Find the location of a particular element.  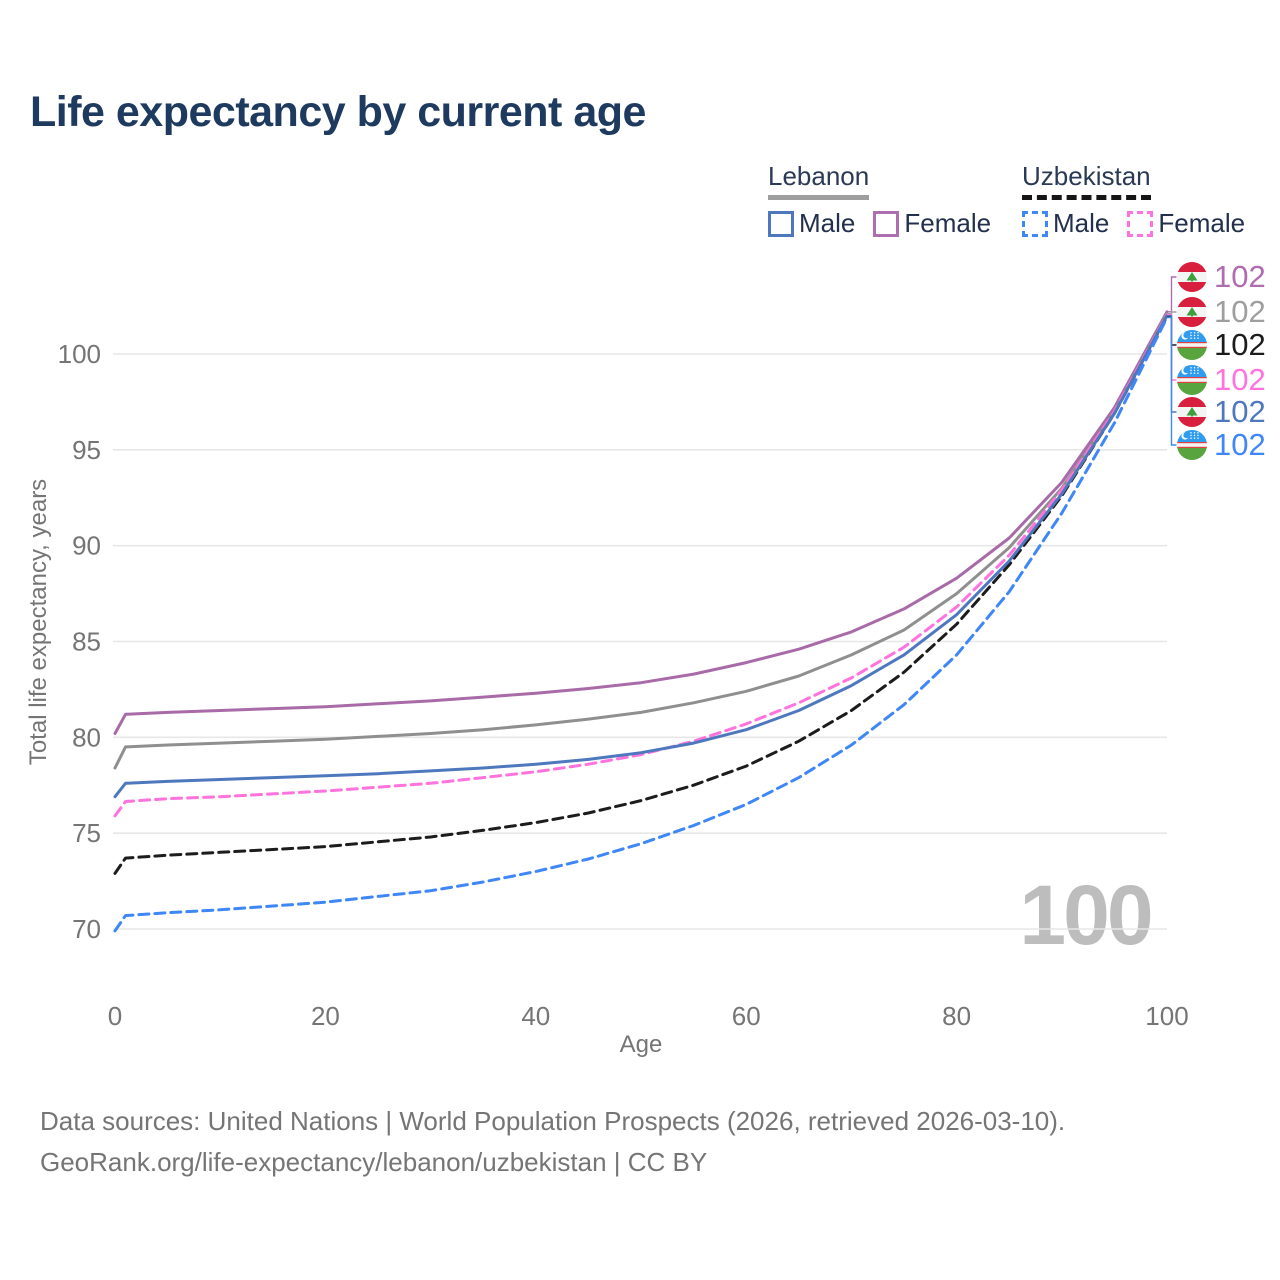

legend-toggle-lebanon-male: Male is located at coordinates (811, 223).